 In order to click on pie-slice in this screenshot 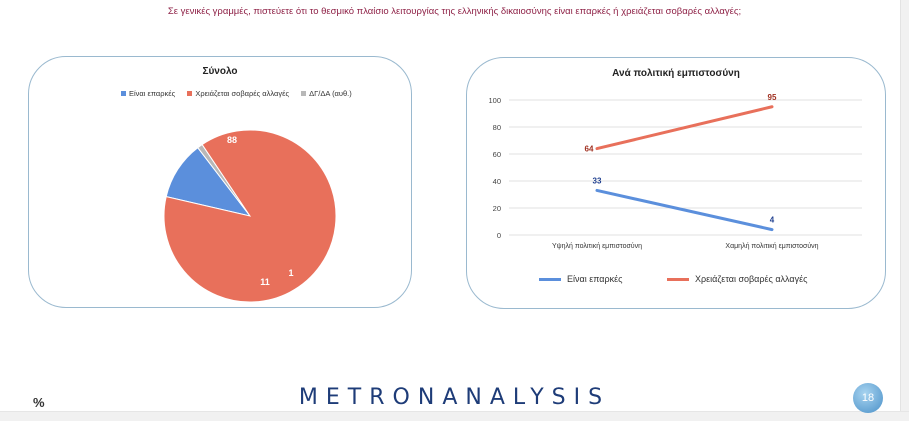, I will do `click(250, 216)`.